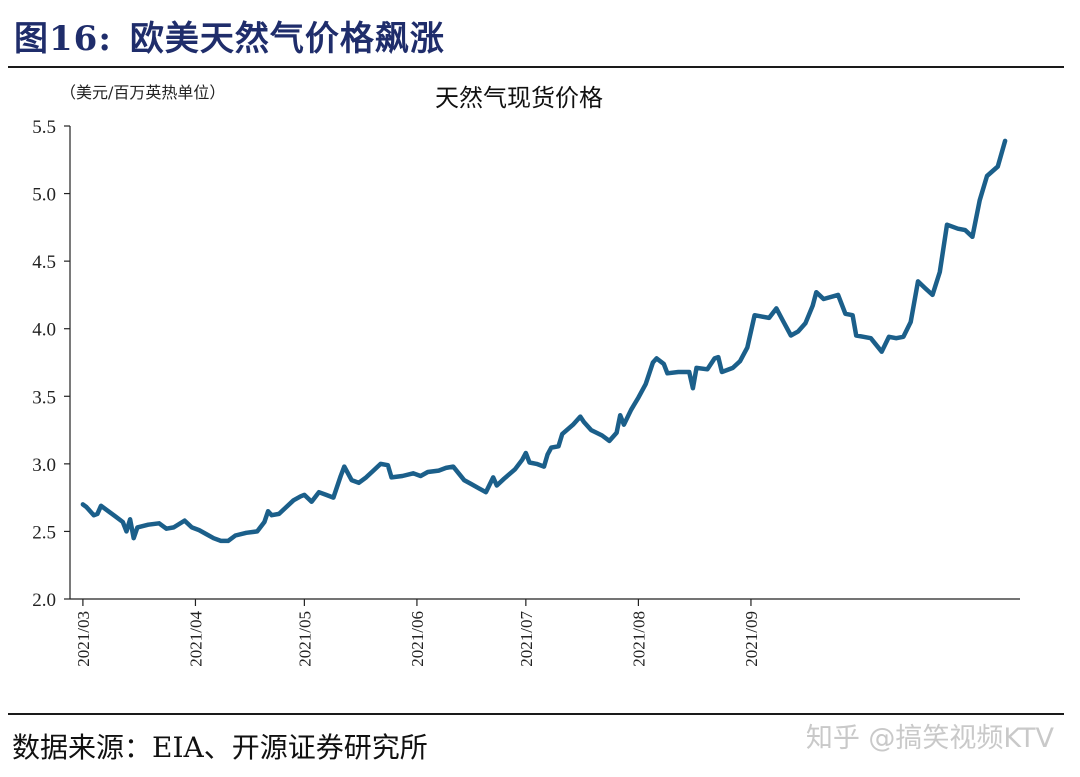  What do you see at coordinates (526, 639) in the screenshot?
I see `x-tick-label: 2021/07` at bounding box center [526, 639].